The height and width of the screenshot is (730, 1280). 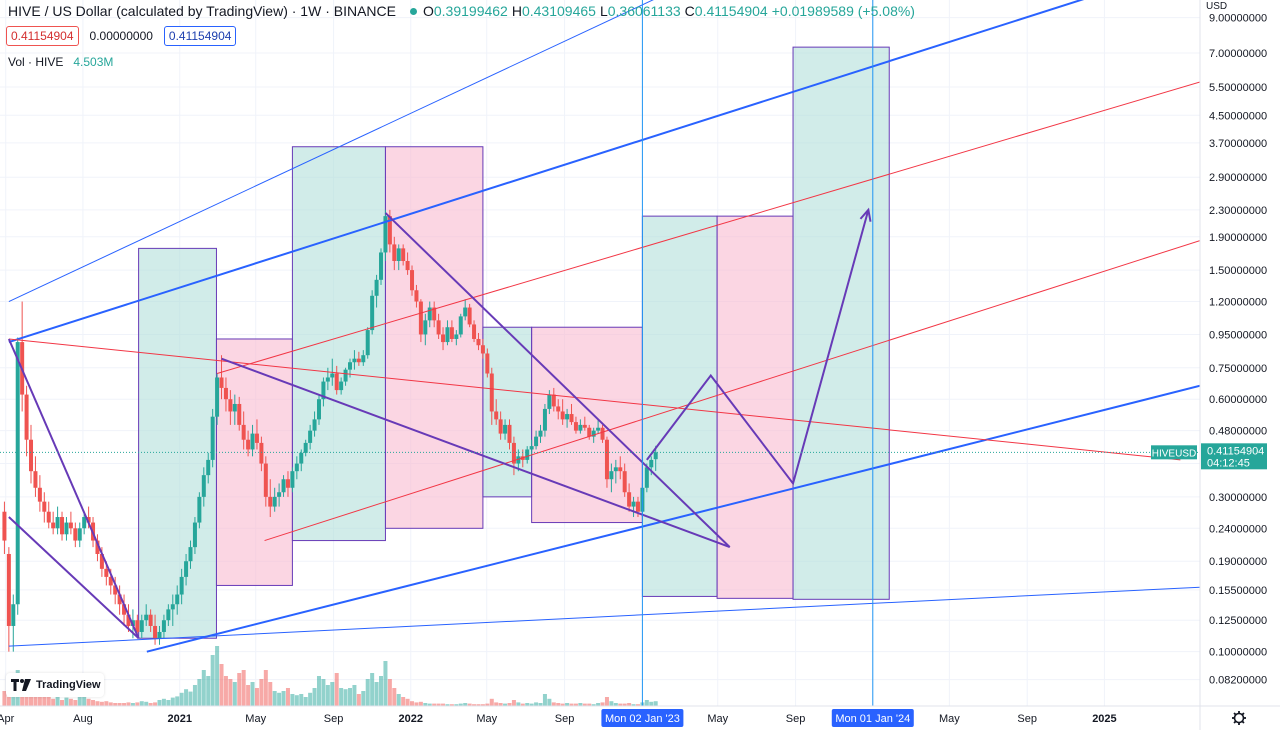 What do you see at coordinates (1217, 6) in the screenshot?
I see `currency-label: USD` at bounding box center [1217, 6].